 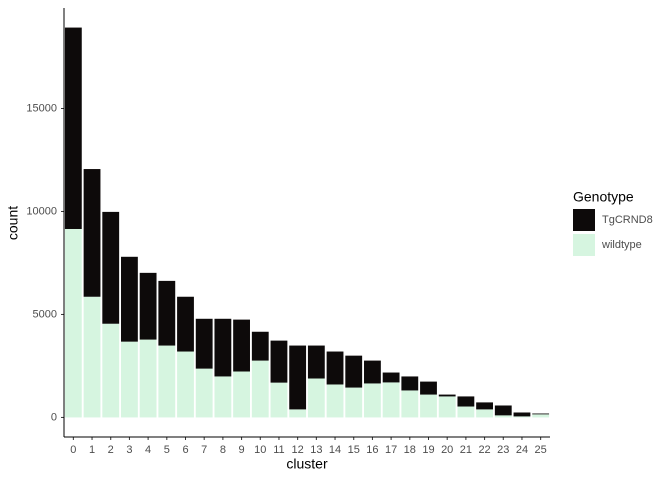 I want to click on x-tick-label: 15, so click(x=354, y=450).